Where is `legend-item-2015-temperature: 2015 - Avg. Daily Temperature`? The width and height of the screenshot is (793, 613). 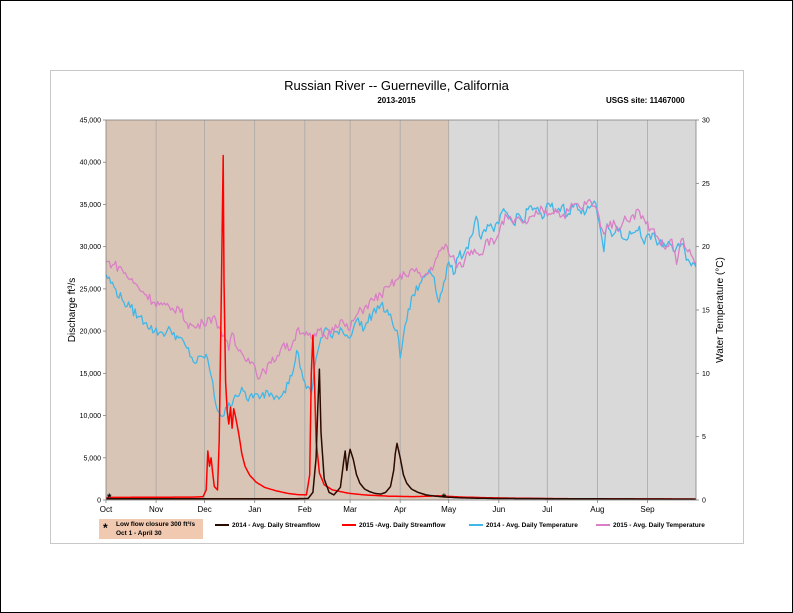
legend-item-2015-temperature: 2015 - Avg. Daily Temperature is located at coordinates (650, 527).